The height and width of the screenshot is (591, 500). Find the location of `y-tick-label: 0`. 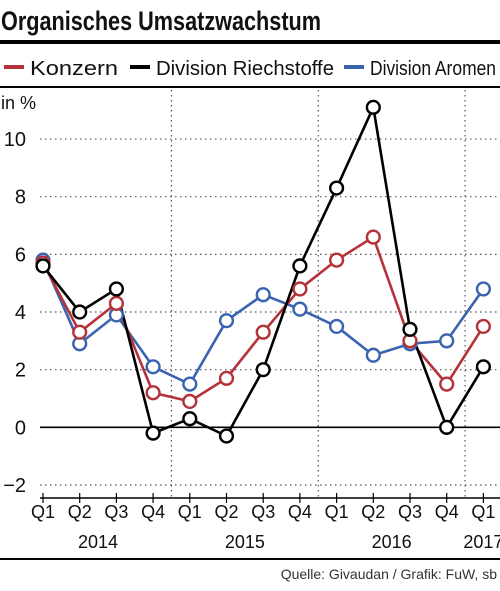

y-tick-label: 0 is located at coordinates (20, 428).